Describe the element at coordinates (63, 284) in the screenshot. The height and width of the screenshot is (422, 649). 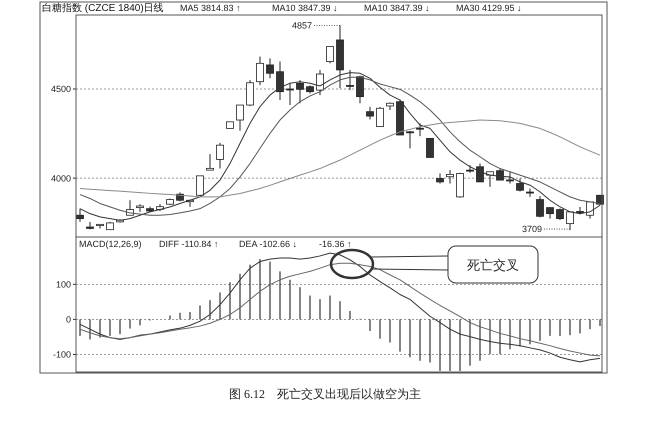
I see `y-tick-label: 100` at that location.